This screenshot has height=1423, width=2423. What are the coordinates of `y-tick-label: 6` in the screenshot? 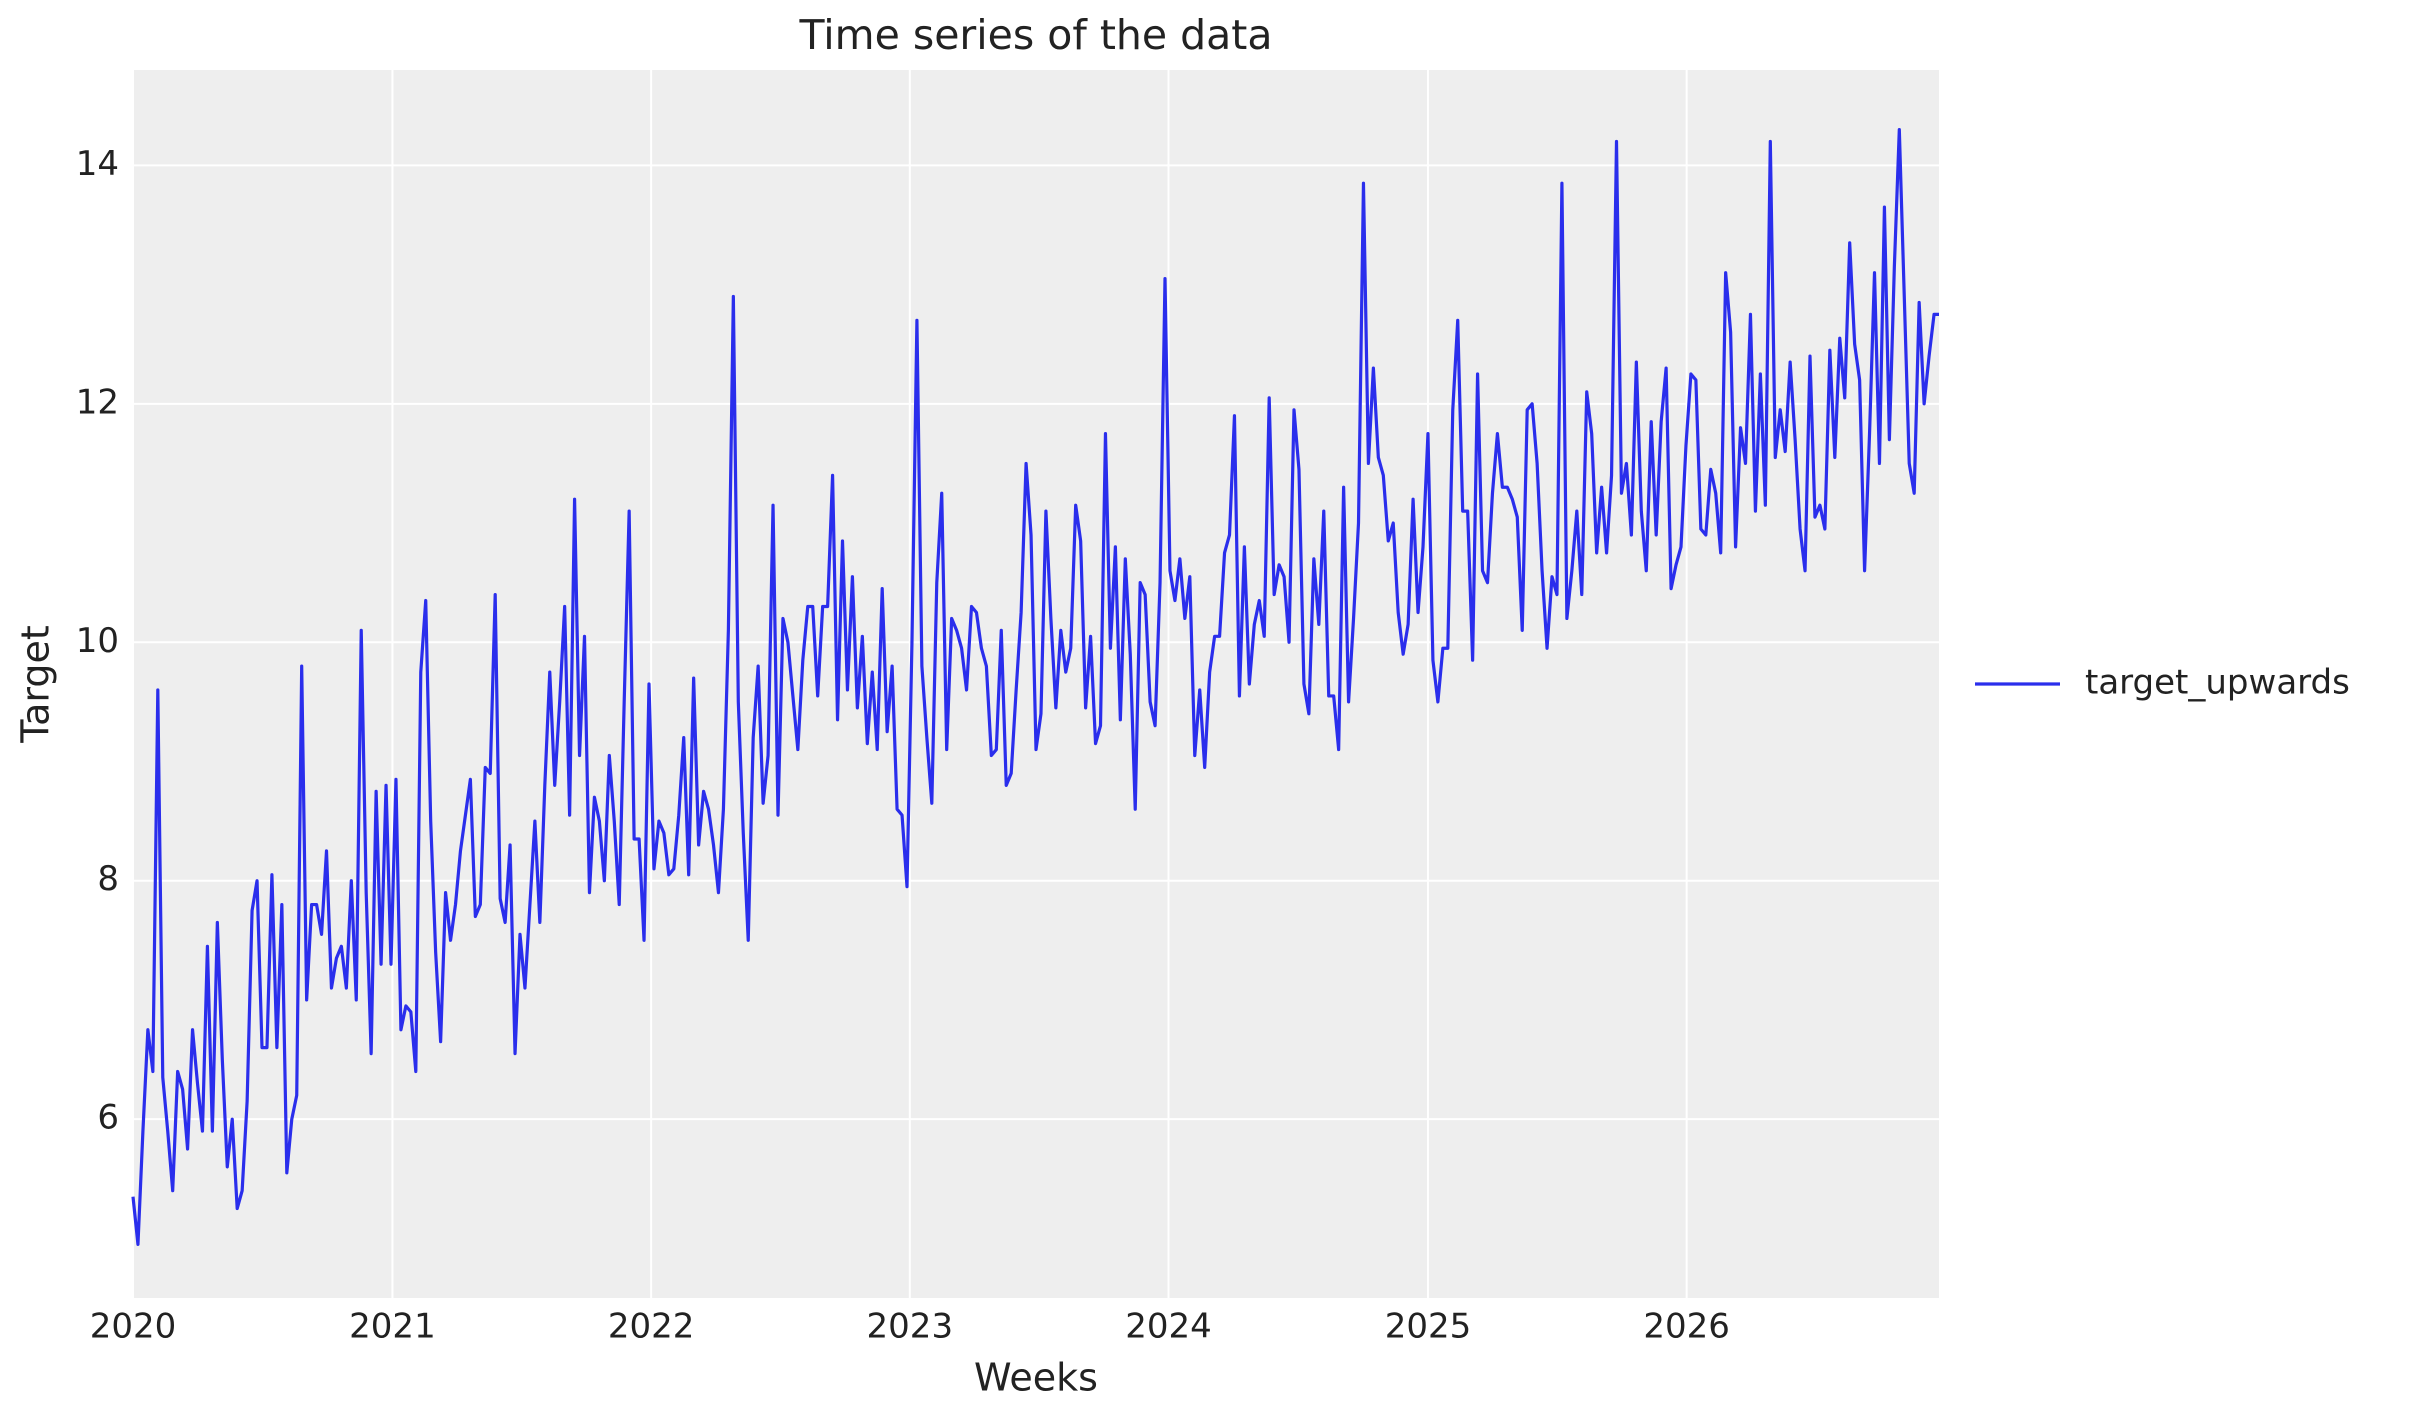 It's located at (108, 1118).